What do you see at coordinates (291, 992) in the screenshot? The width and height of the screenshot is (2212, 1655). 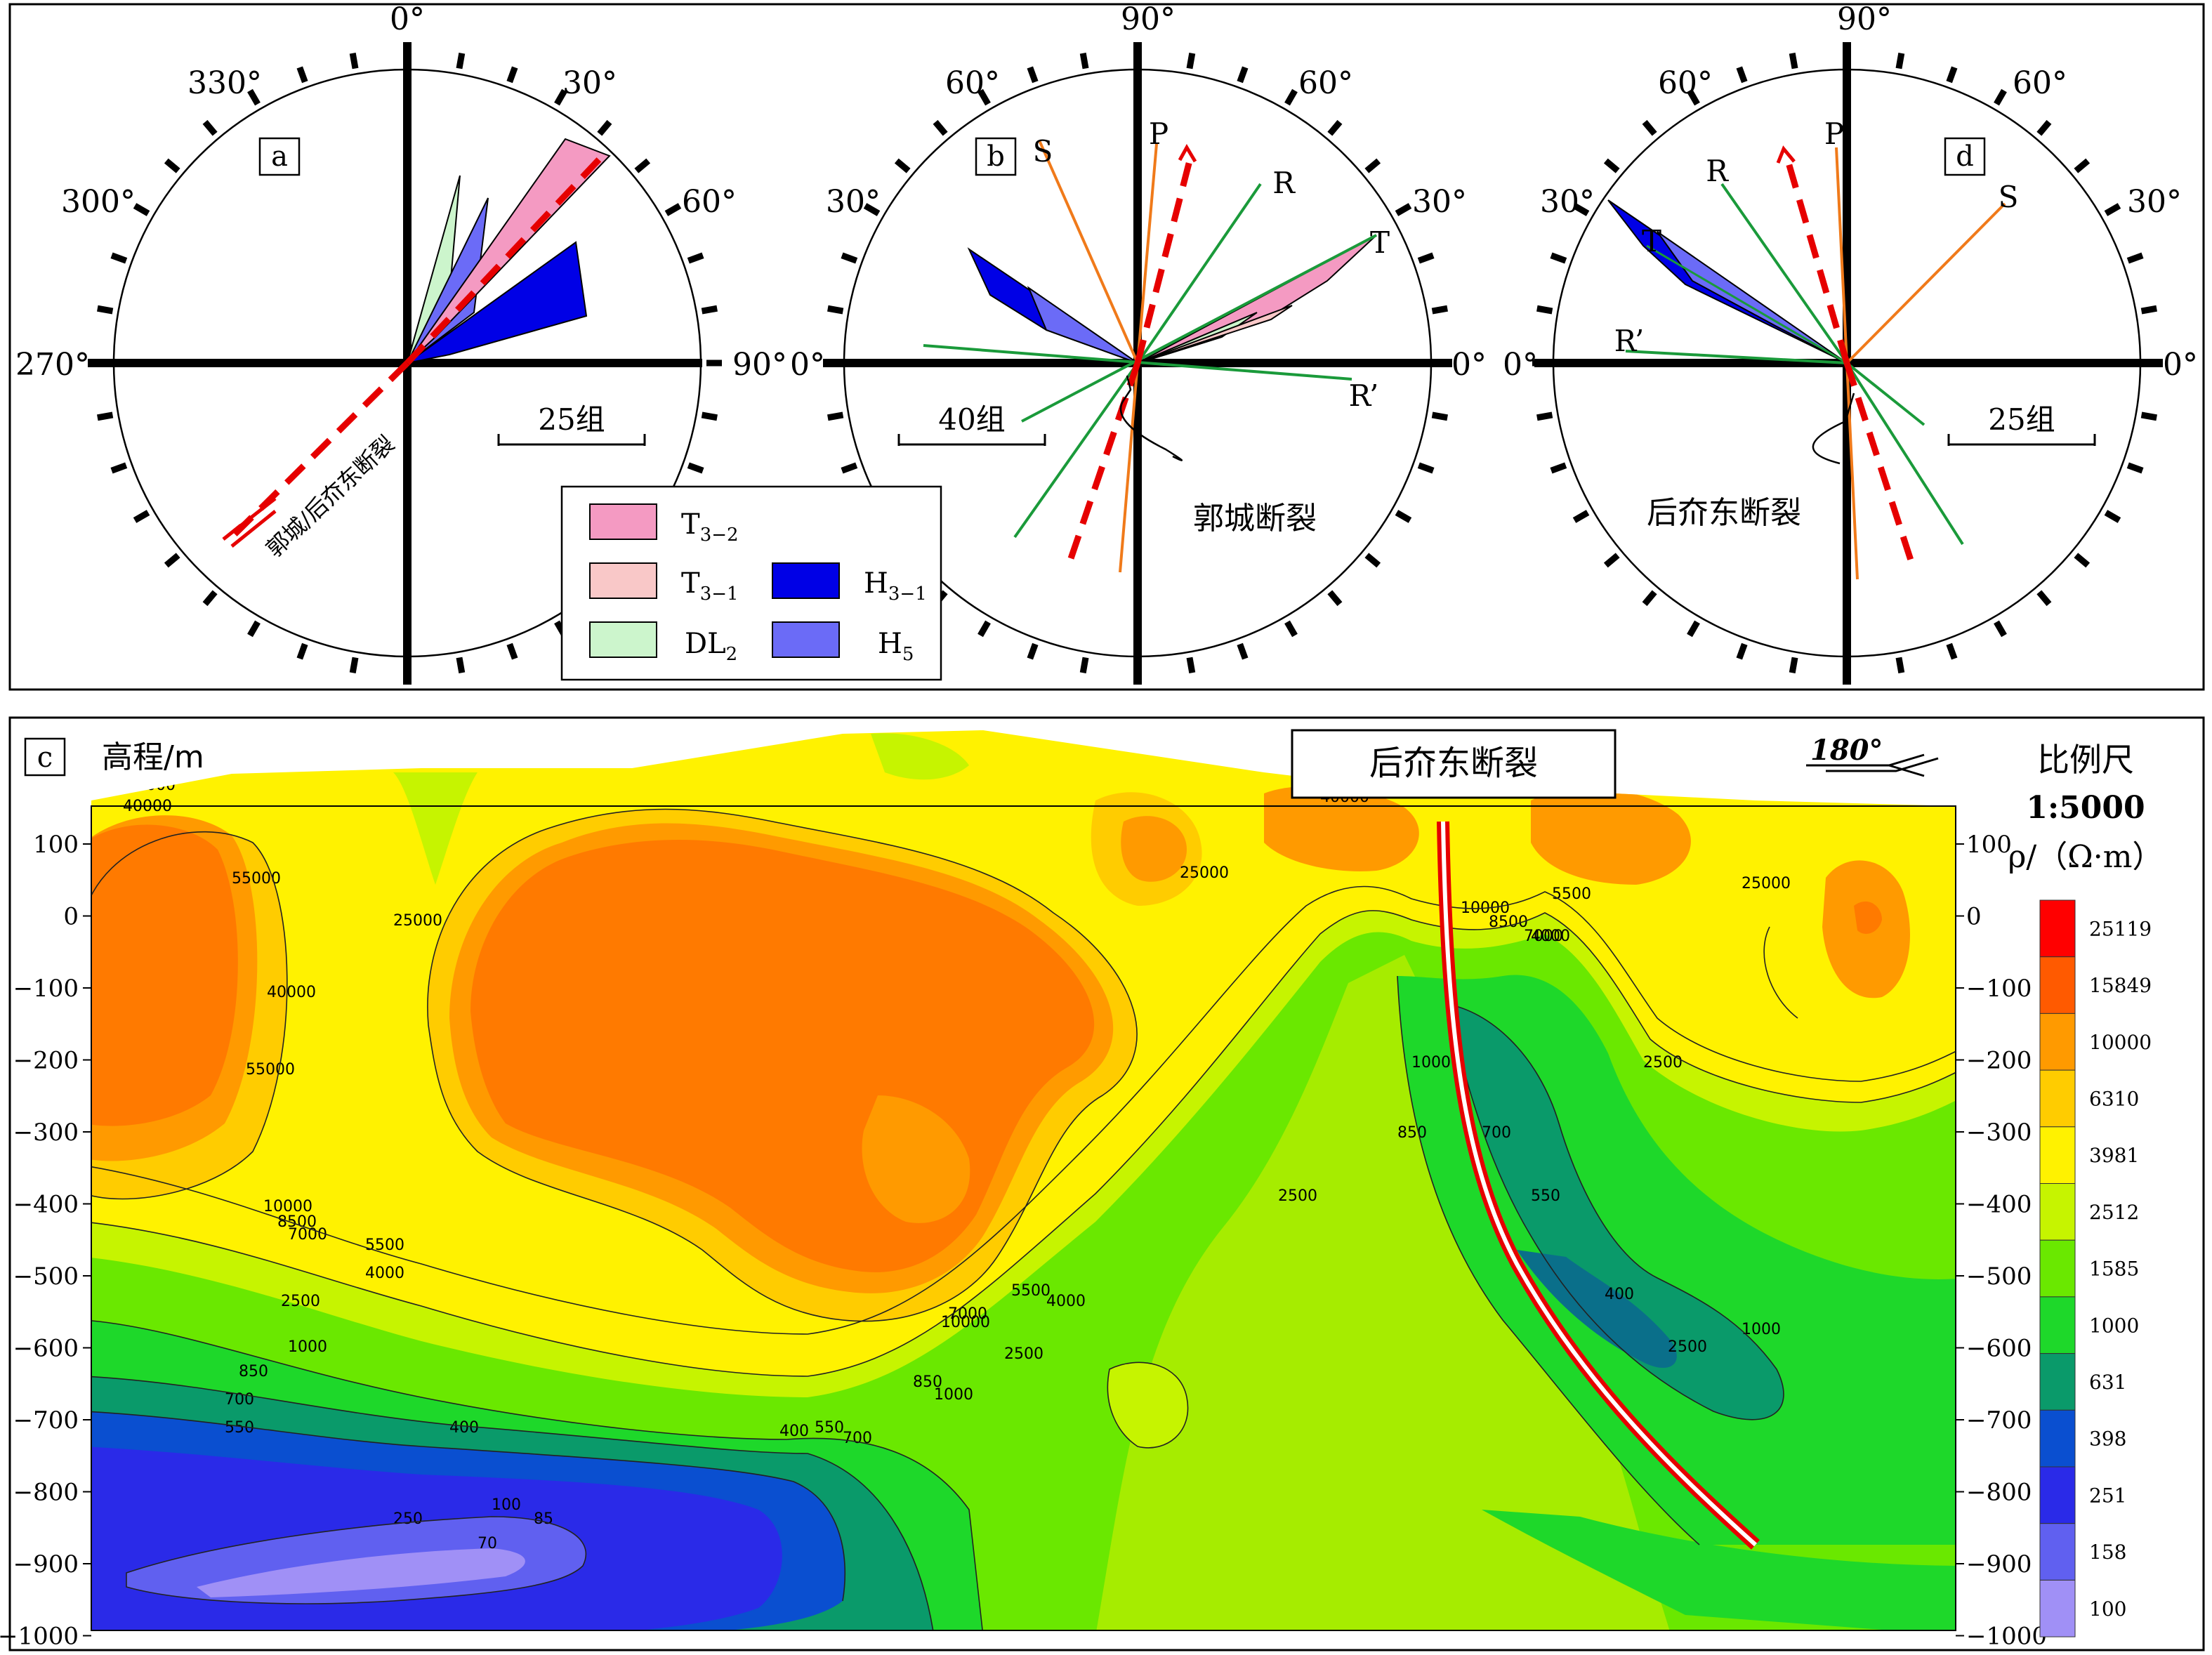 I see `contour-label: 40000` at bounding box center [291, 992].